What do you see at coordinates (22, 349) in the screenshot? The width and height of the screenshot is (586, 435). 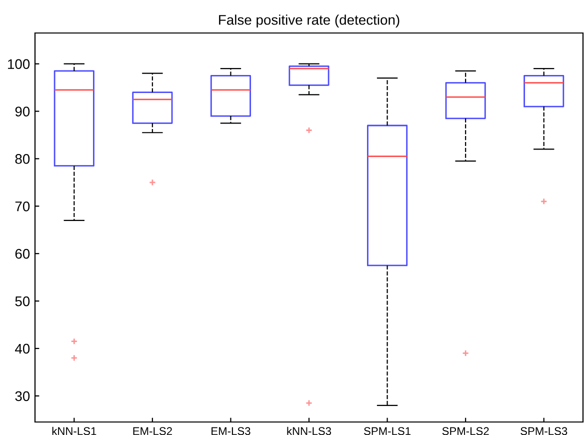 I see `y-tick-label: 40` at bounding box center [22, 349].